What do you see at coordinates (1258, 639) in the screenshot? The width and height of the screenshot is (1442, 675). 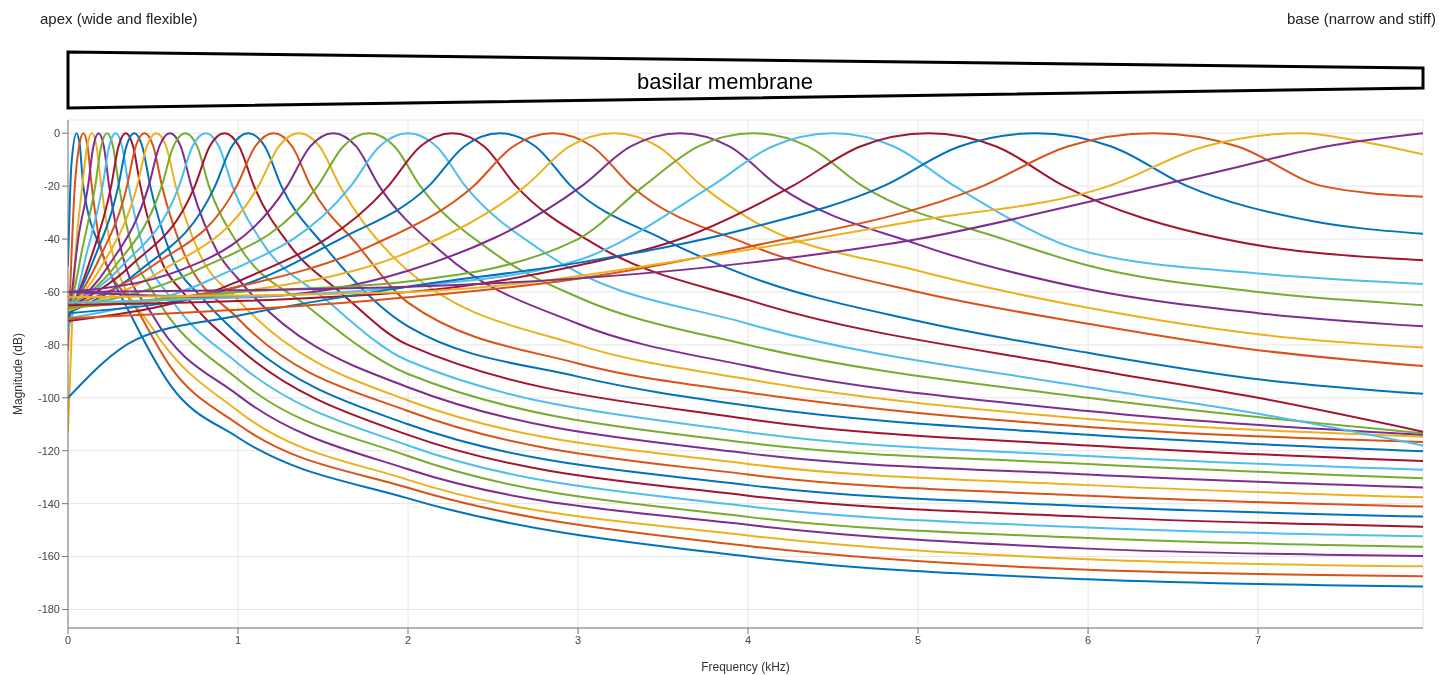 I see `x-tick-label: 7` at bounding box center [1258, 639].